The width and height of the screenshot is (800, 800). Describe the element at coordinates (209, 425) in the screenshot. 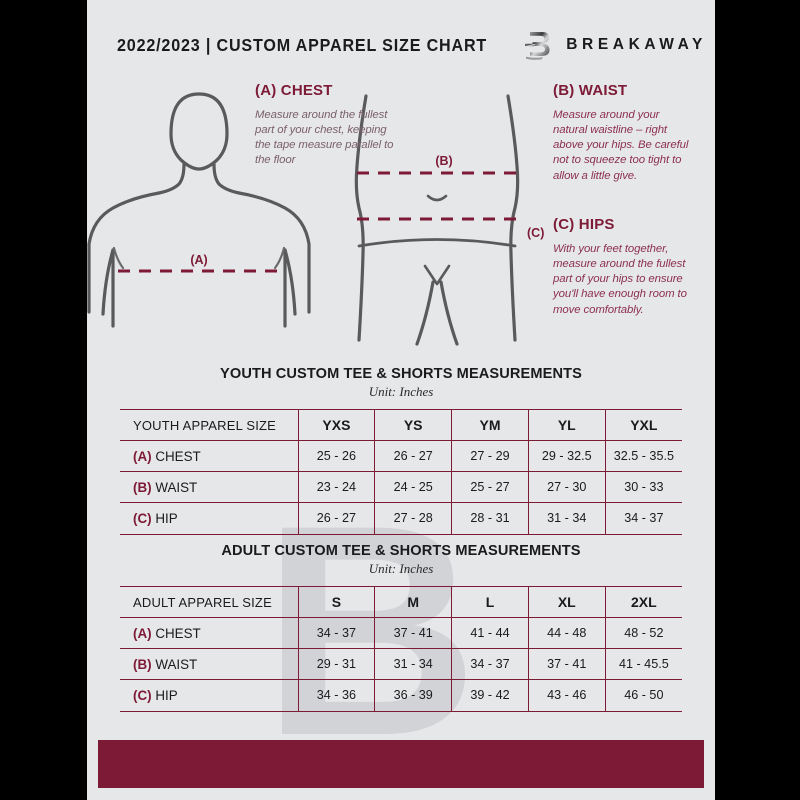

I see `youth-label-header: YOUTH APPAREL SIZE` at that location.